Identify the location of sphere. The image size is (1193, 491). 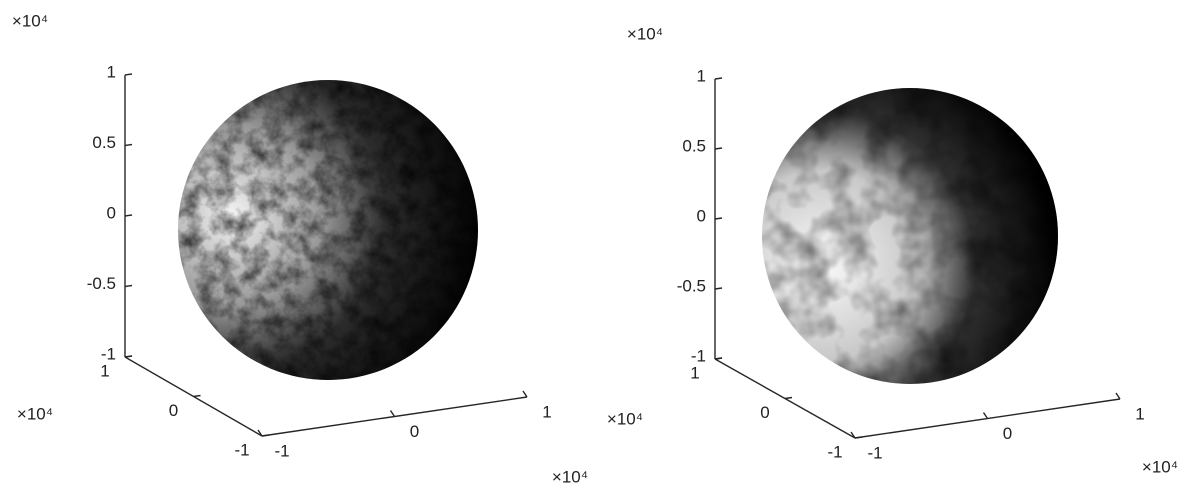
(910, 236).